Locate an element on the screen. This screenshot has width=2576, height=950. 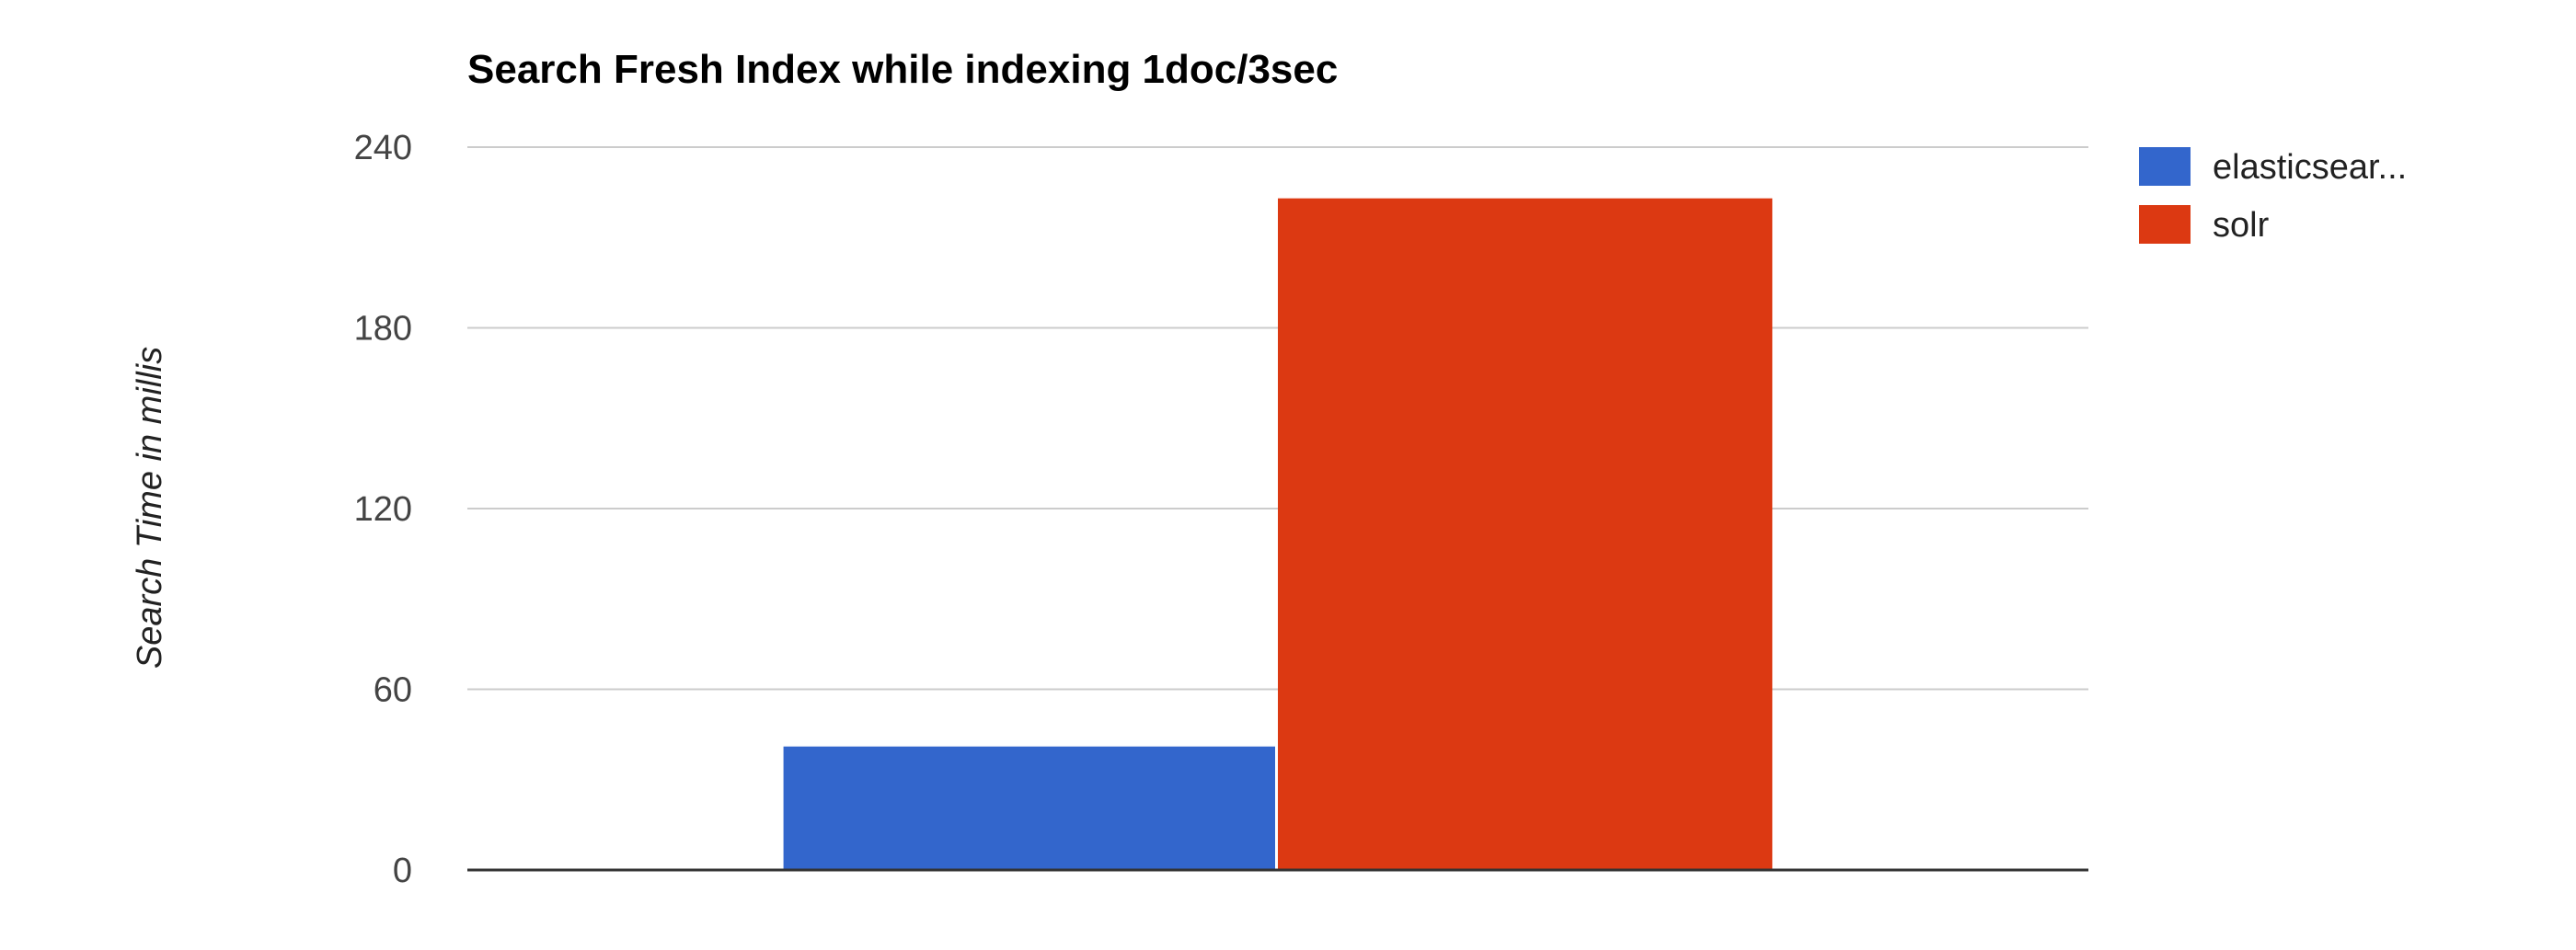
legend: elasticsear... solr is located at coordinates (2273, 196).